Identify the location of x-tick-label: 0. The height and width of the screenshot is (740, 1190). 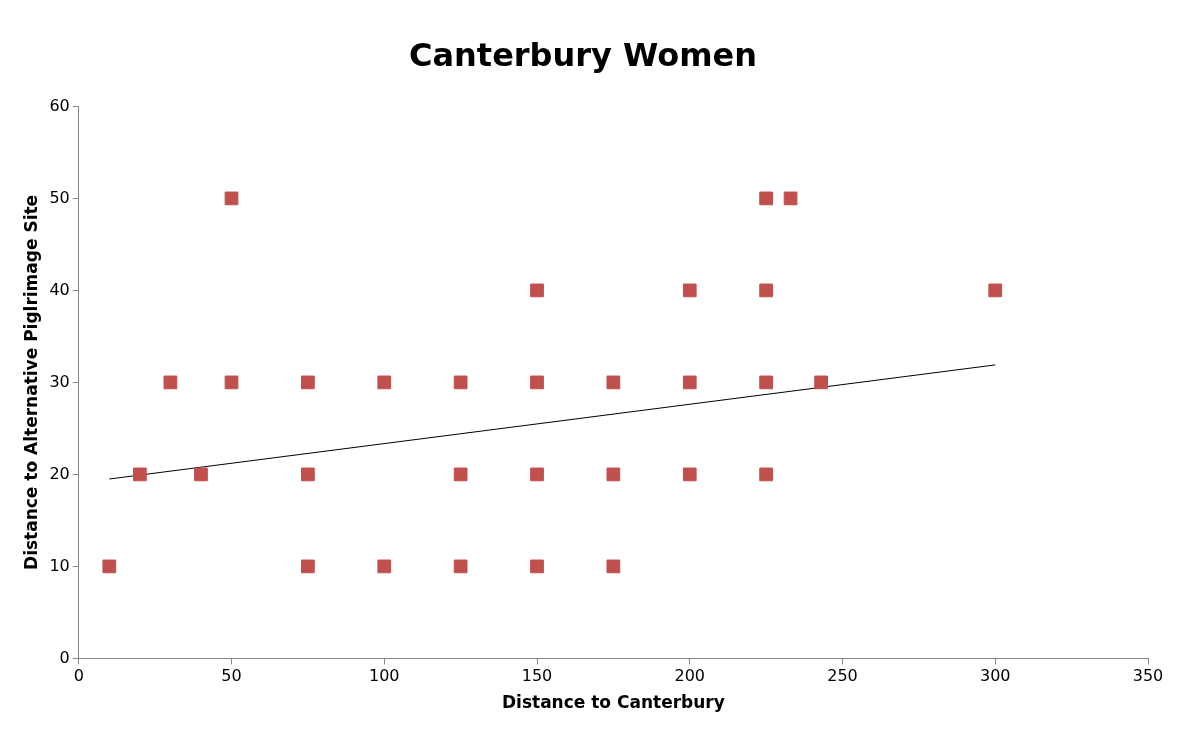
(78, 676).